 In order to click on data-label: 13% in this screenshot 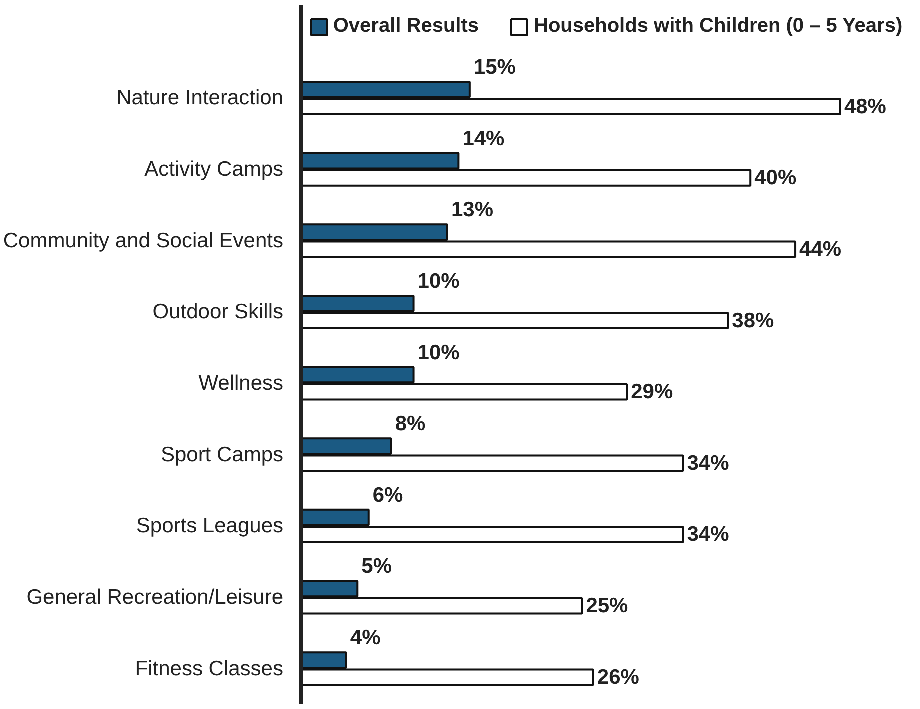, I will do `click(472, 210)`.